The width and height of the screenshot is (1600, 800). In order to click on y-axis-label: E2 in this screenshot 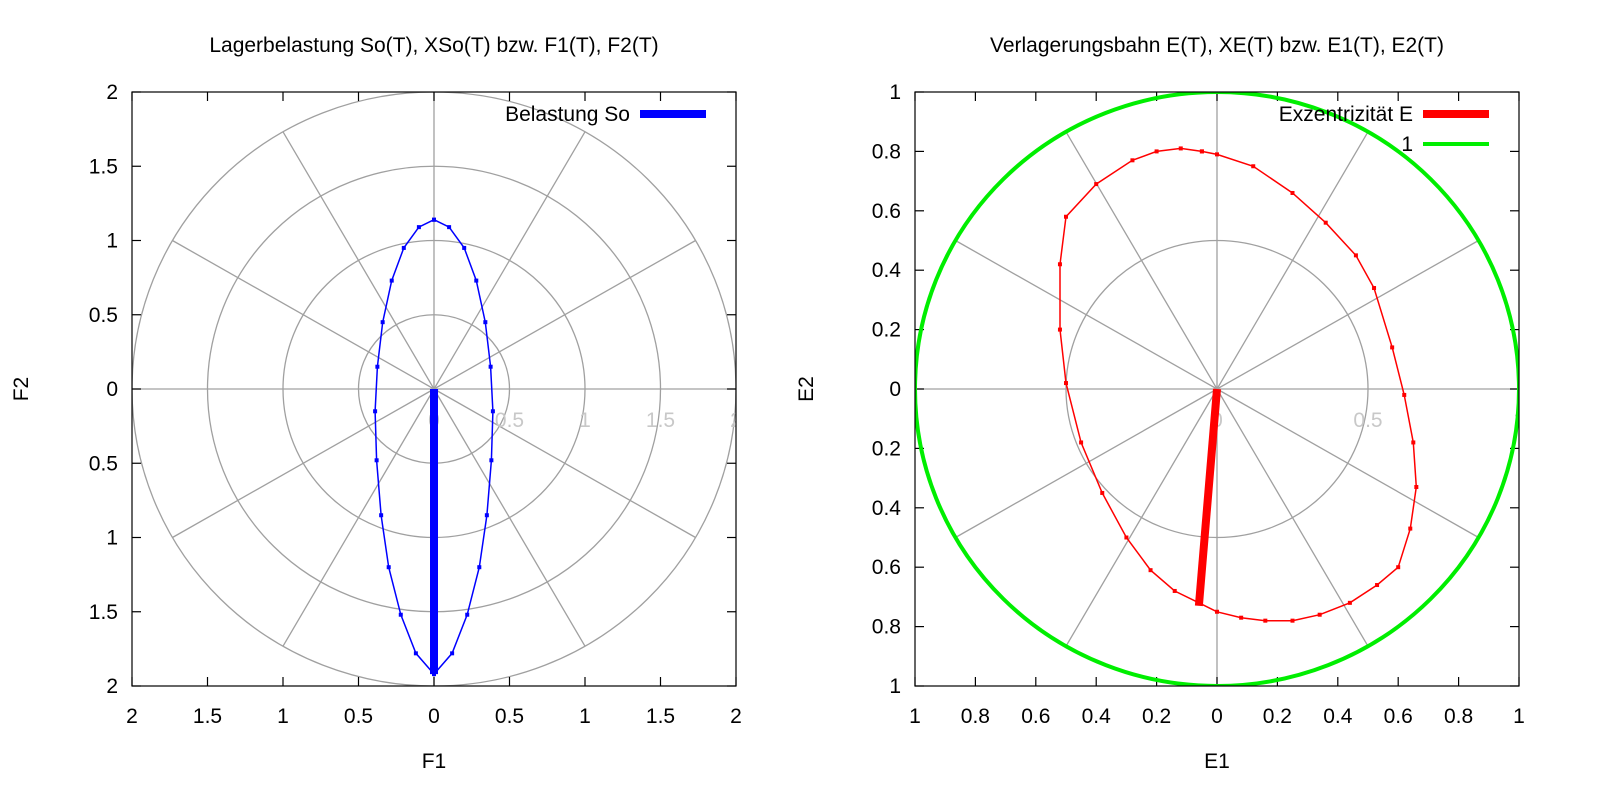, I will do `click(806, 389)`.